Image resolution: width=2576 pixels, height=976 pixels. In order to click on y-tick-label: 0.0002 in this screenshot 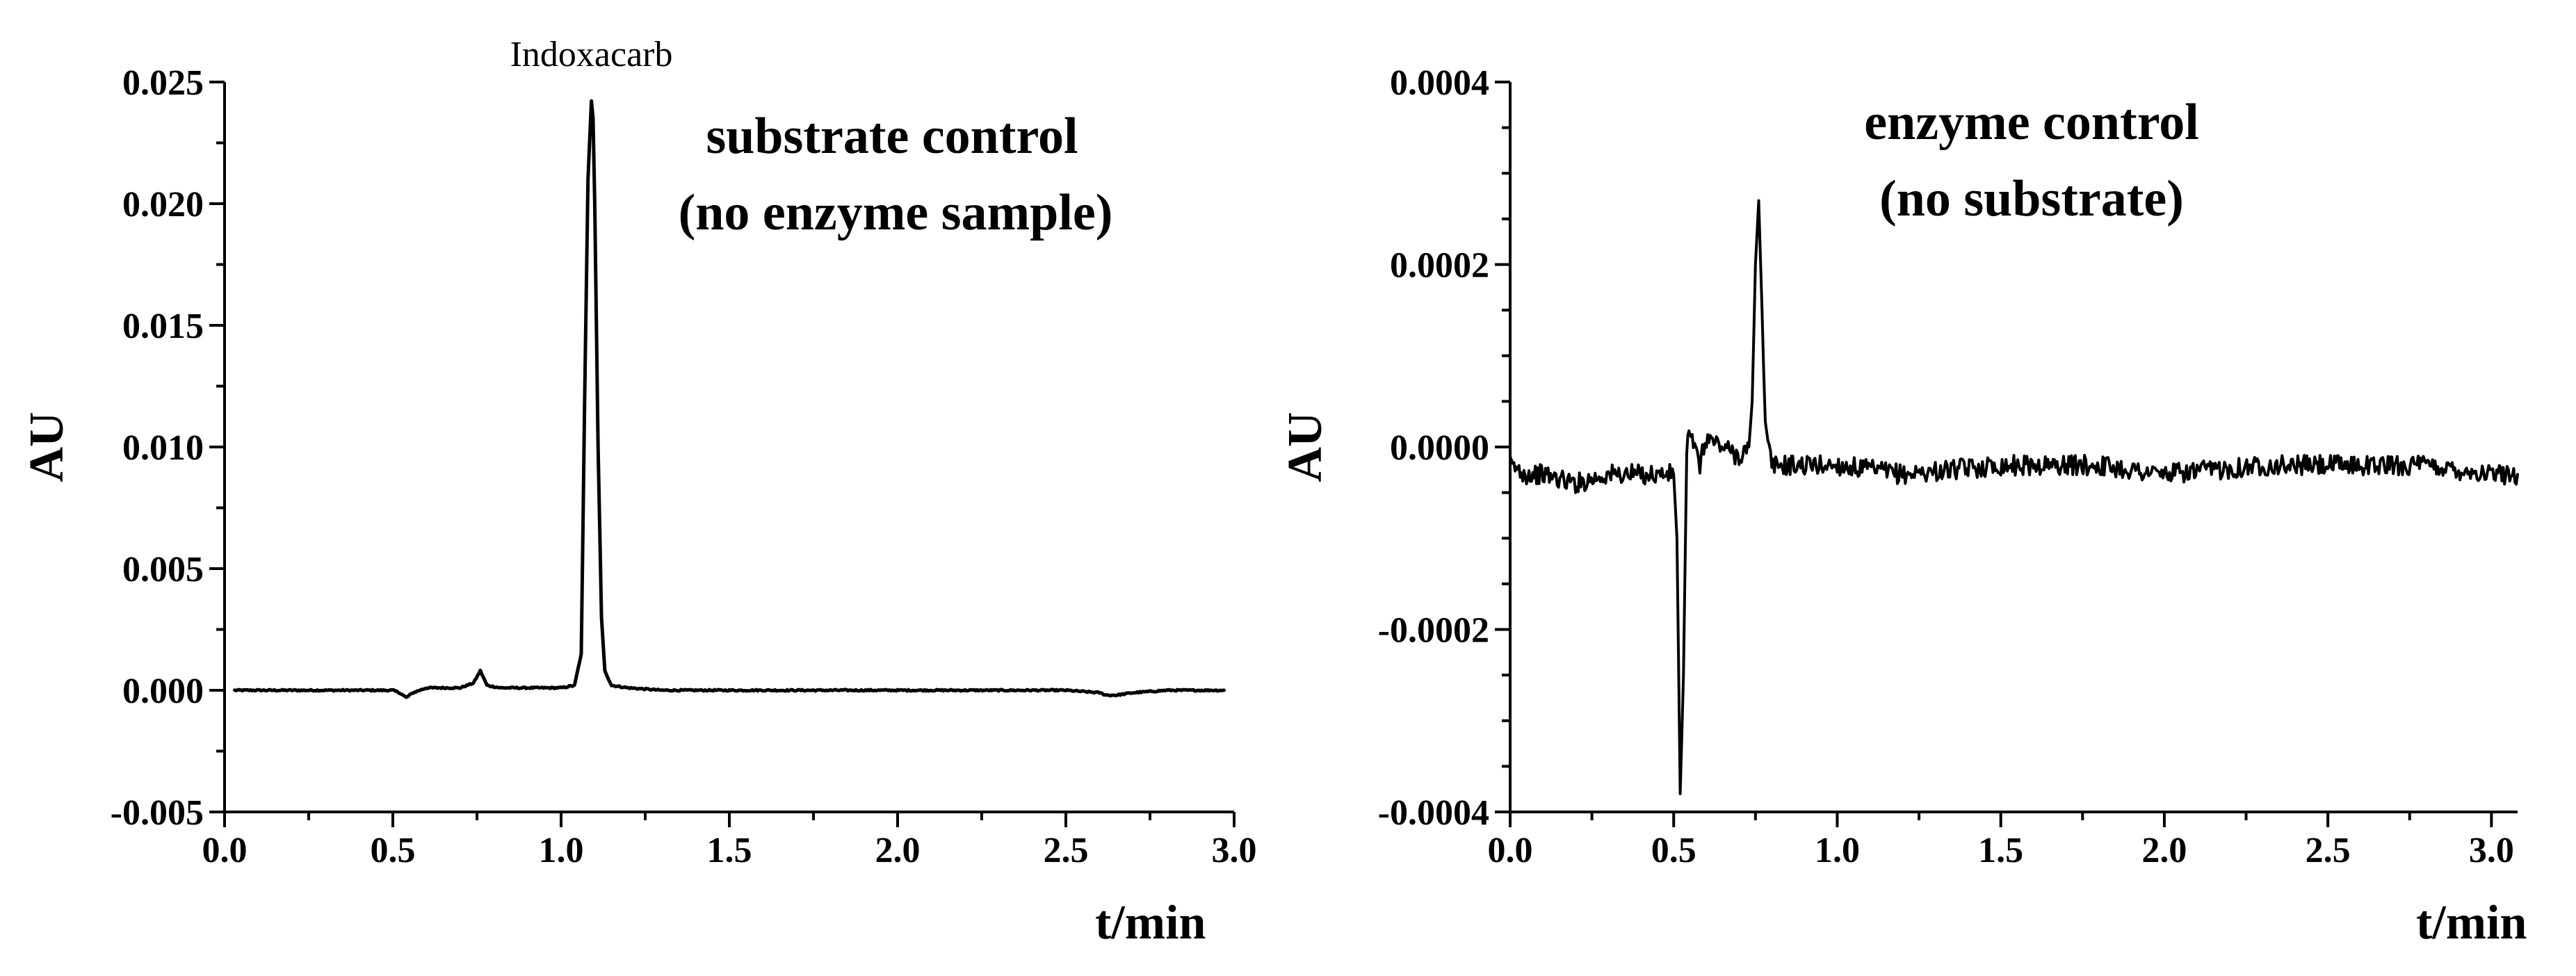, I will do `click(1439, 266)`.